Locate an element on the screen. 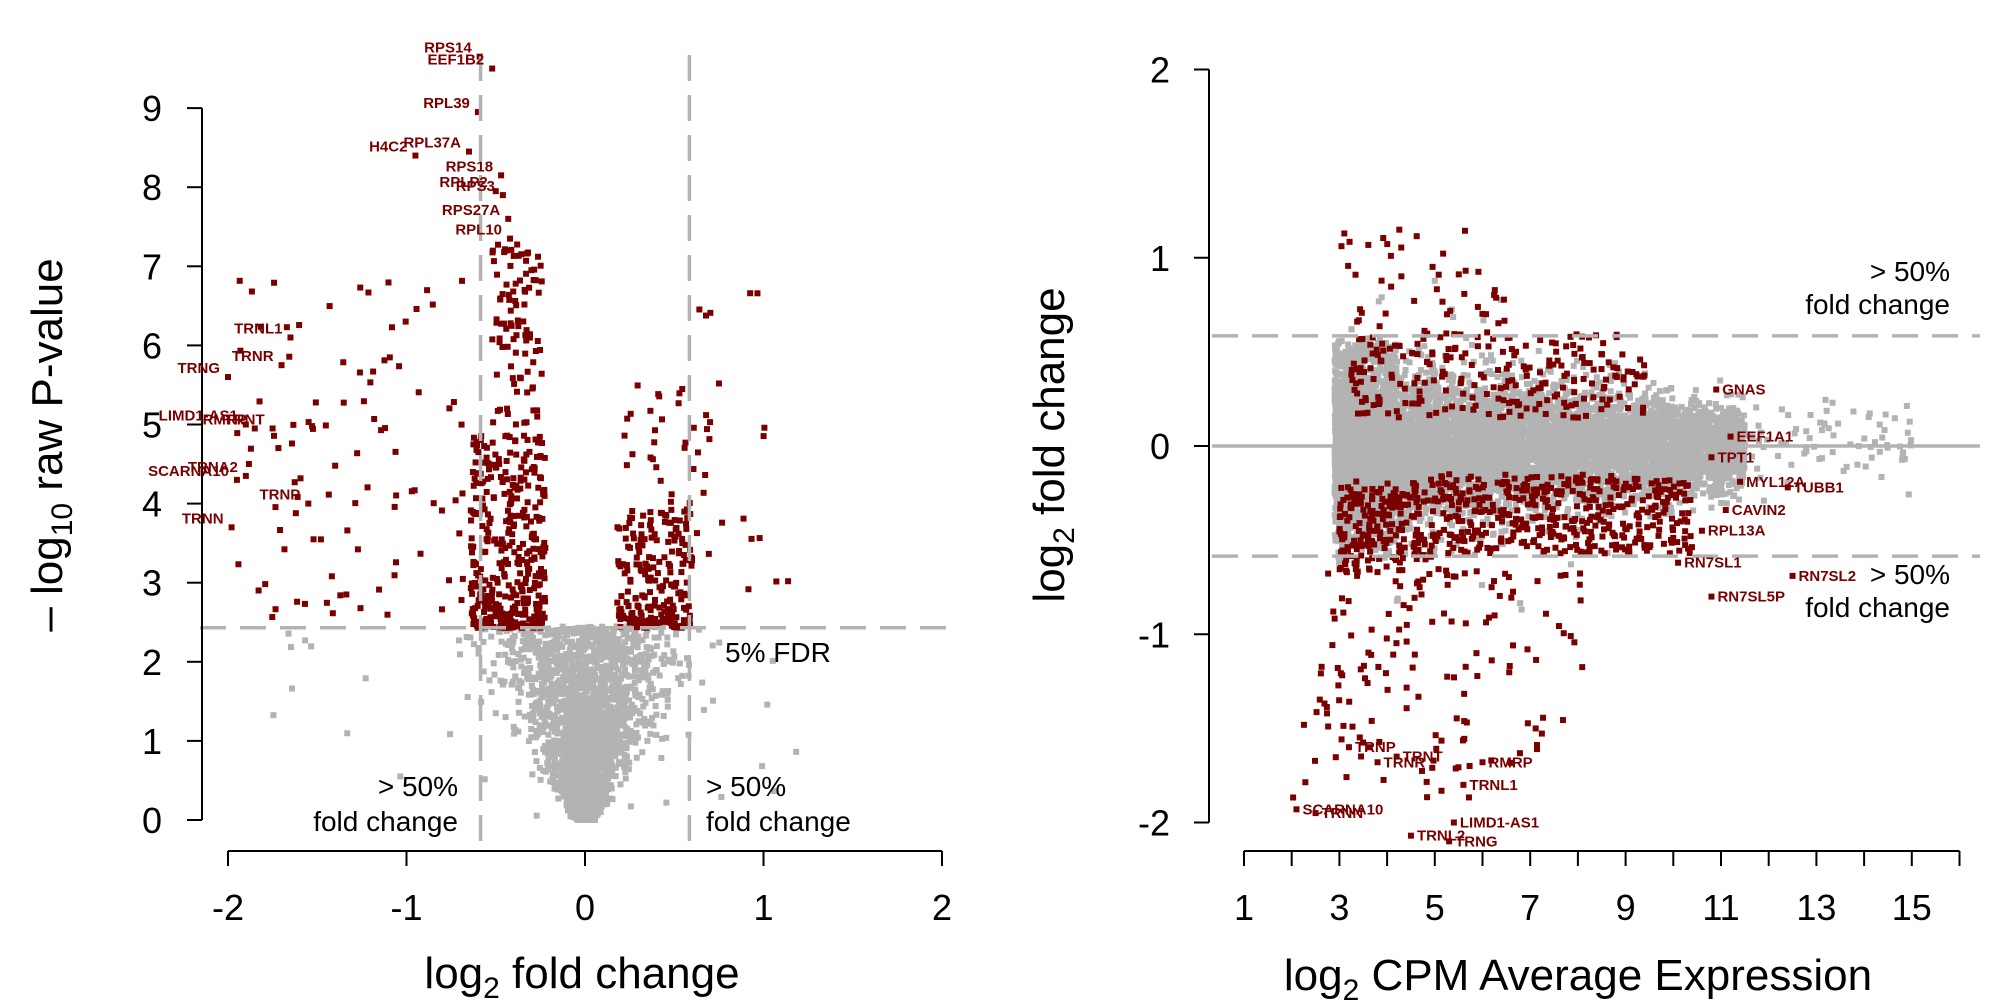  volcano-gene-label: RPS18 is located at coordinates (470, 166).